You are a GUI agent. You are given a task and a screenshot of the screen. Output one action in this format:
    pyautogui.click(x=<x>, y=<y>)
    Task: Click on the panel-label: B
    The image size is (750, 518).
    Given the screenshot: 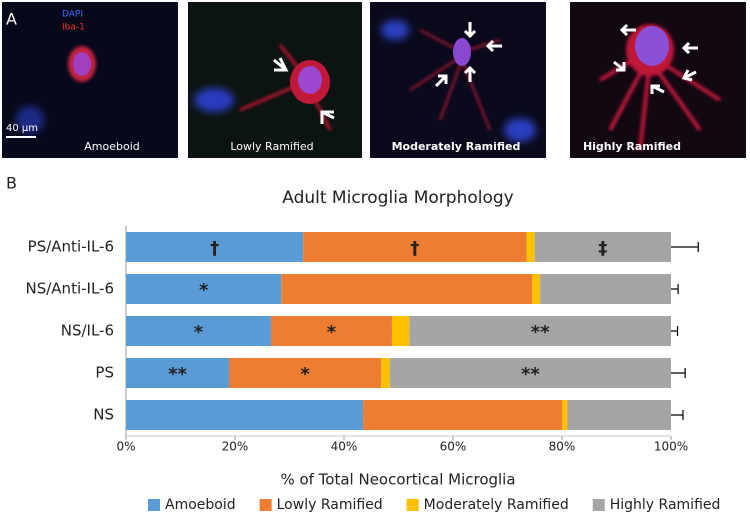 What is the action you would take?
    pyautogui.click(x=11, y=183)
    